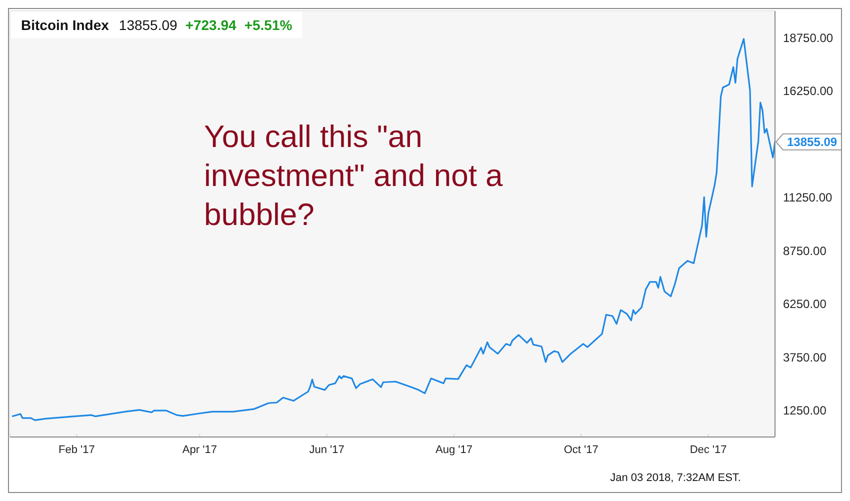 The image size is (850, 501). Describe the element at coordinates (805, 357) in the screenshot. I see `y-tick-label: 3750.00` at that location.